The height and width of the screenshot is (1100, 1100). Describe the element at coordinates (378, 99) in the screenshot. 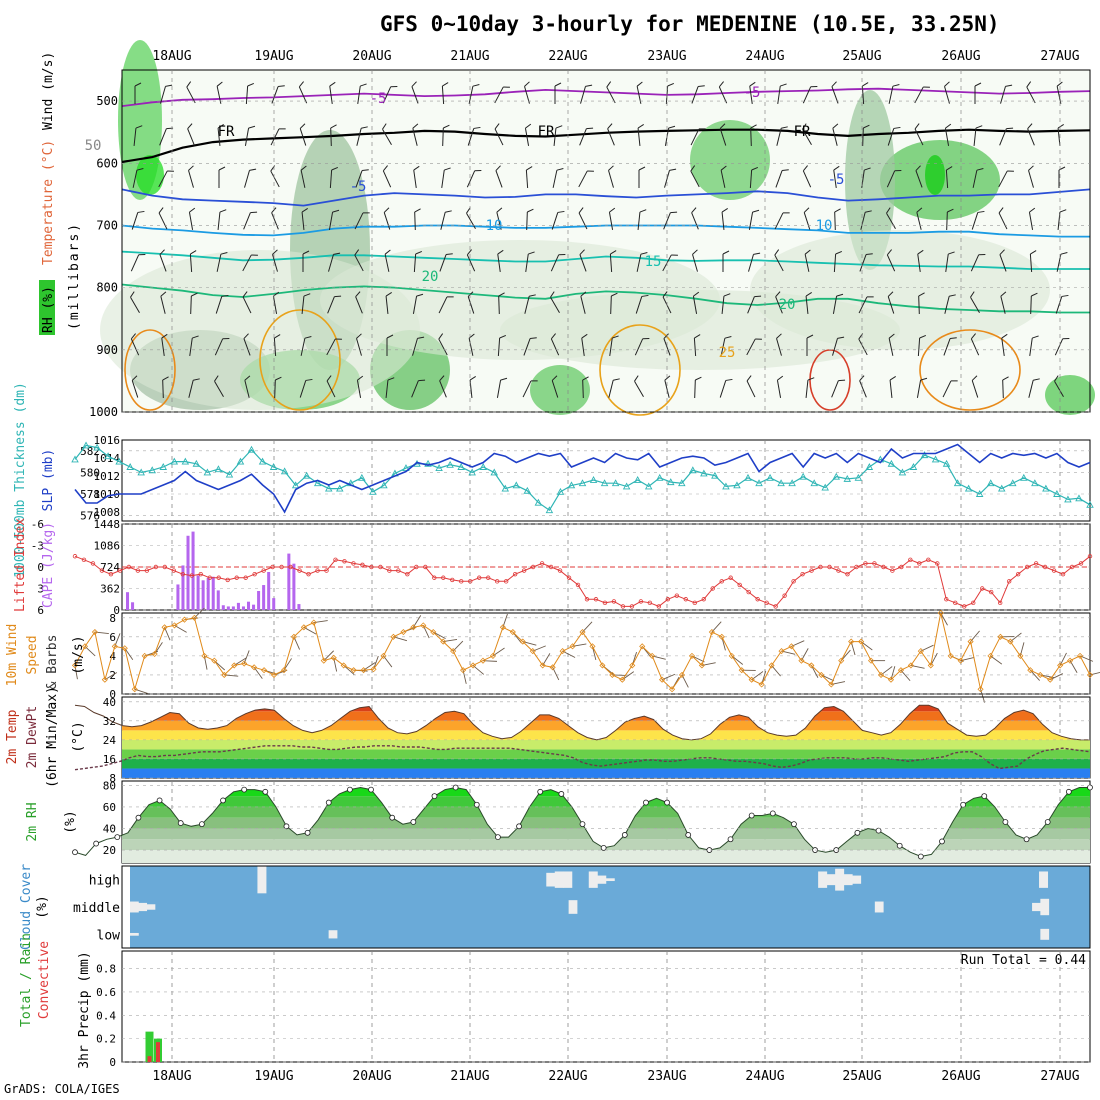

I see `contour-label: -5` at that location.